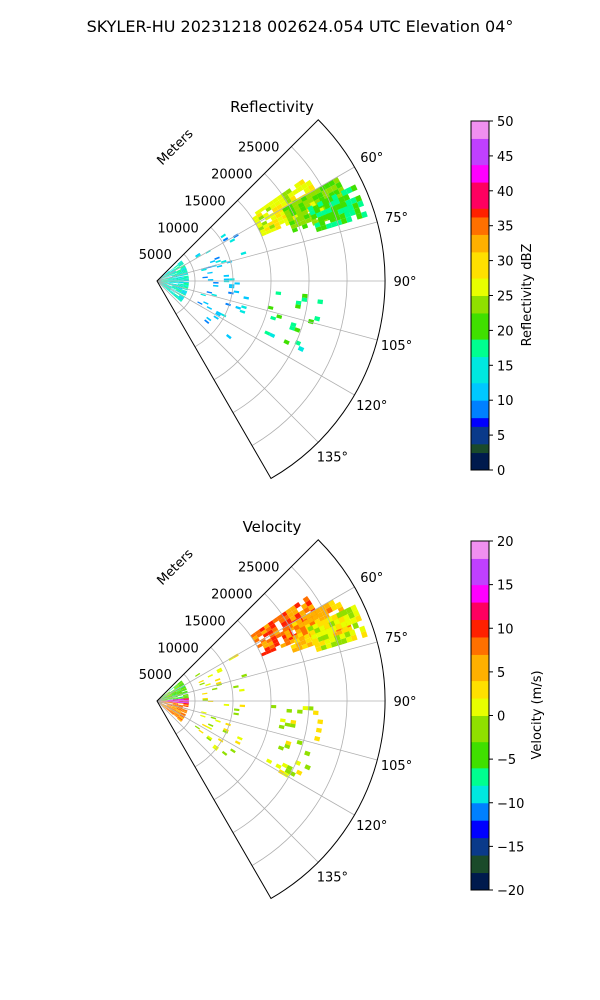  I want to click on azimuth-tick-label: 105°, so click(396, 766).